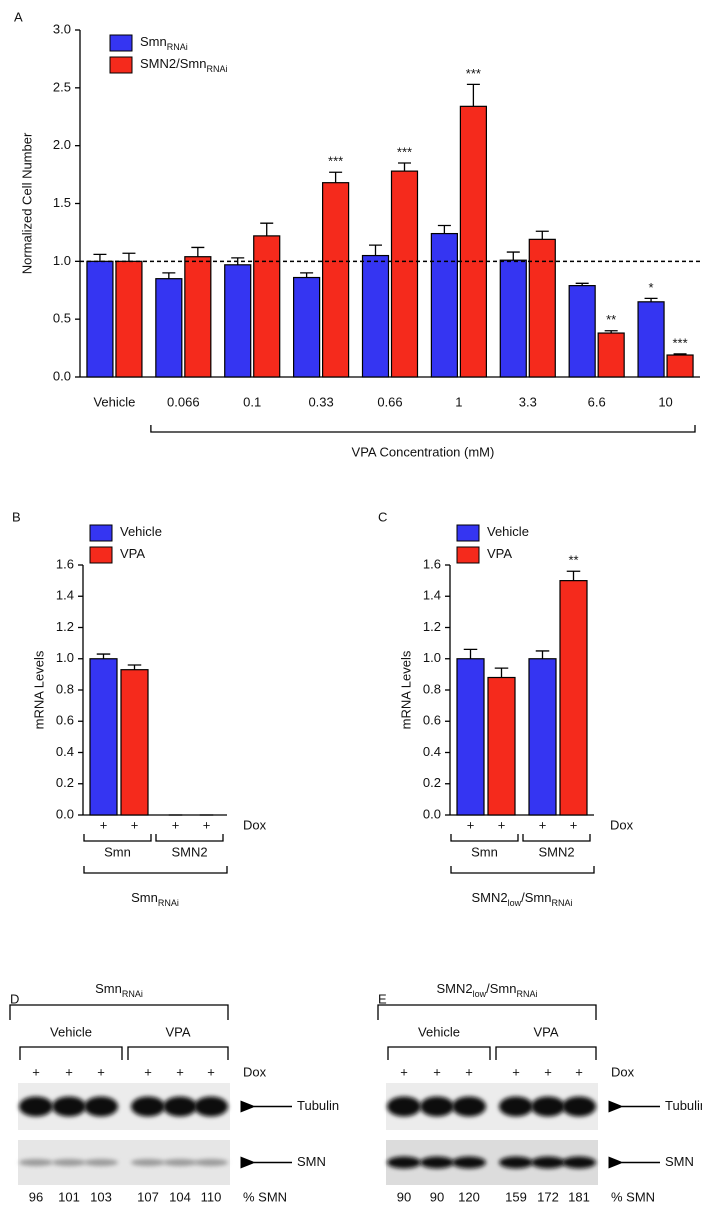 This screenshot has width=702, height=1213. I want to click on cell-line-label: SMN2low/SmnRNAi, so click(487, 990).